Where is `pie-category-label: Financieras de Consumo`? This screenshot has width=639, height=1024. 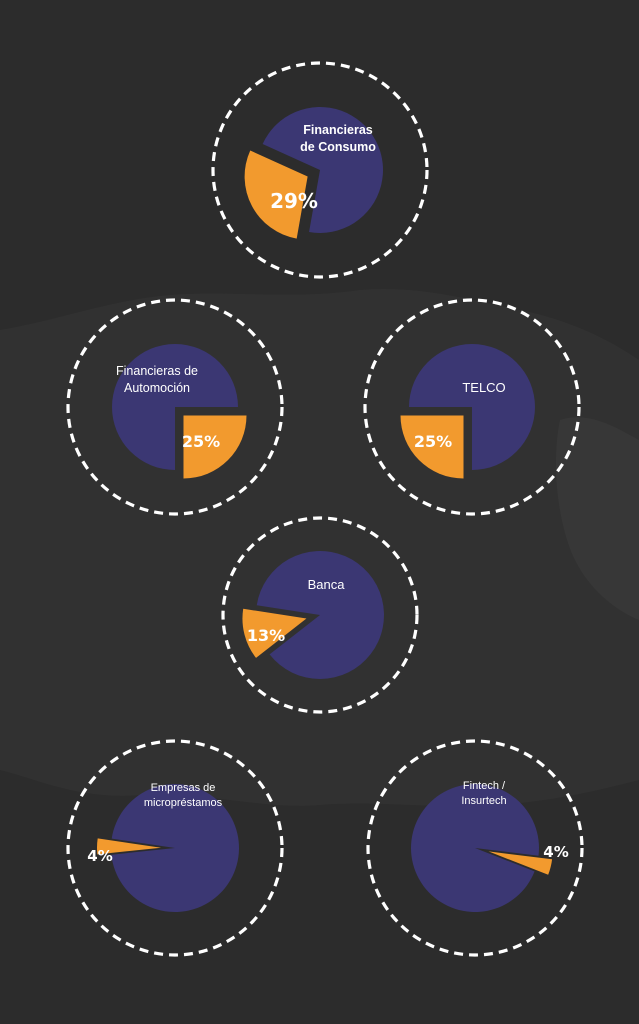 pie-category-label: Financieras de Consumo is located at coordinates (338, 138).